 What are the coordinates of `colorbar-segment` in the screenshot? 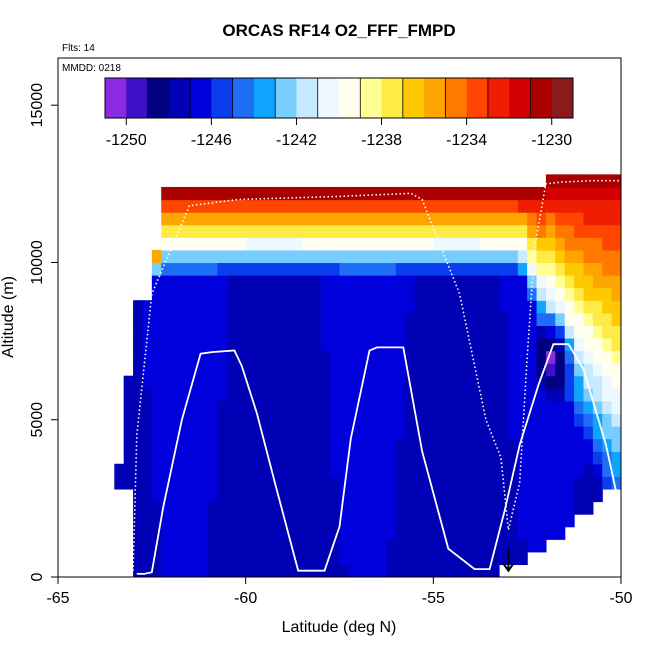 It's located at (413, 98).